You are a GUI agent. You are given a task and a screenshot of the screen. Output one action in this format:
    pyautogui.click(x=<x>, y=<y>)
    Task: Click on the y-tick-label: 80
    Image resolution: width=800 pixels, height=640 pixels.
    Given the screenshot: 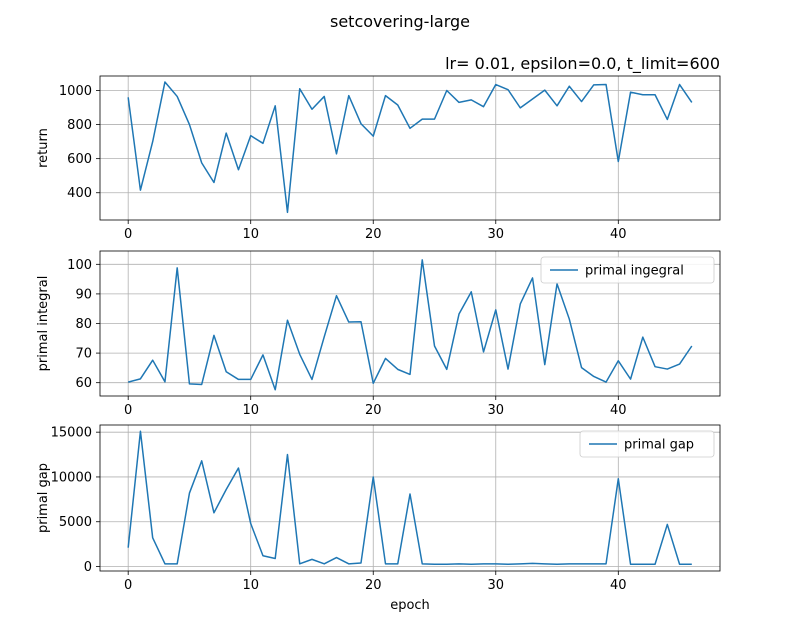 What is the action you would take?
    pyautogui.click(x=83, y=324)
    